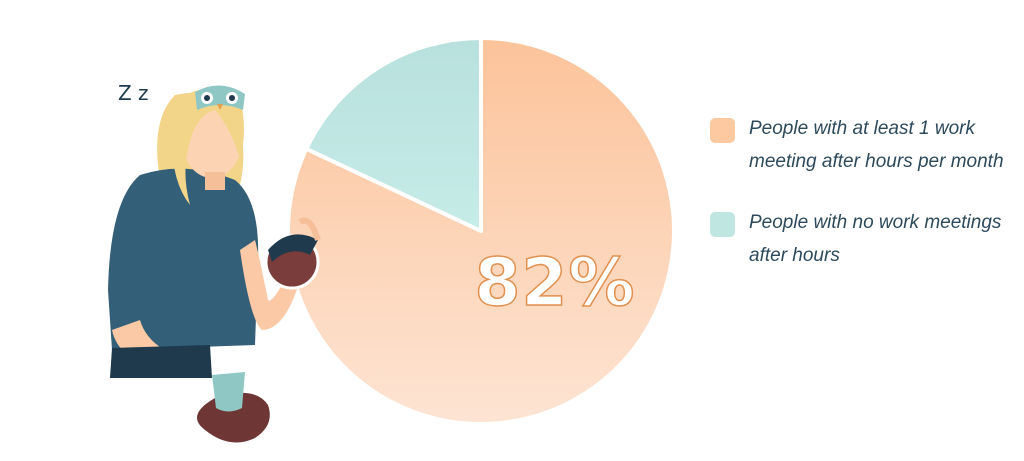 Image resolution: width=1024 pixels, height=461 pixels. What do you see at coordinates (875, 239) in the screenshot?
I see `legend-label: People with no work meetings after hours` at bounding box center [875, 239].